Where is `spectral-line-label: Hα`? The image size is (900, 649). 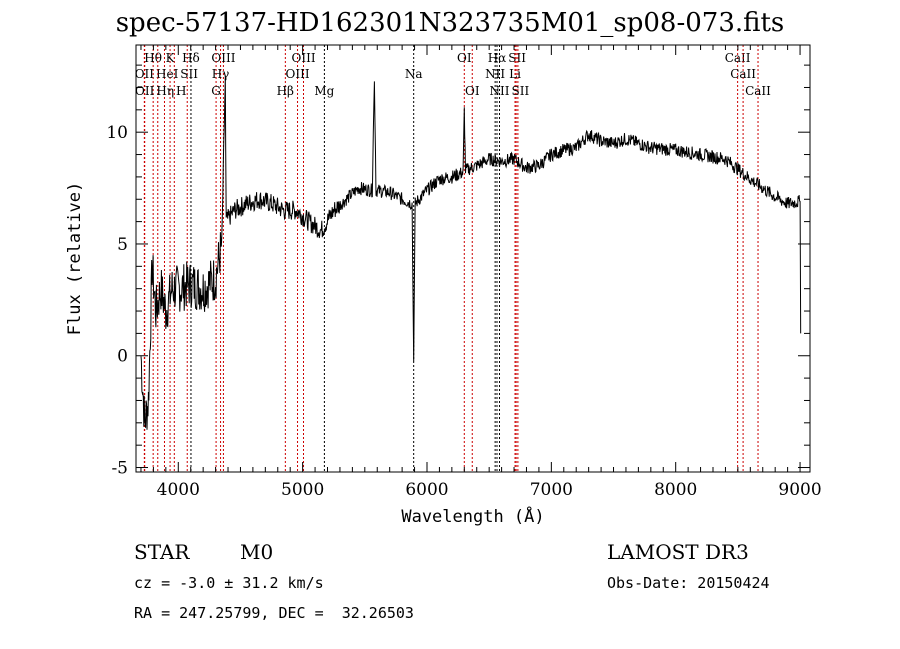 spectral-line-label: Hα is located at coordinates (497, 58).